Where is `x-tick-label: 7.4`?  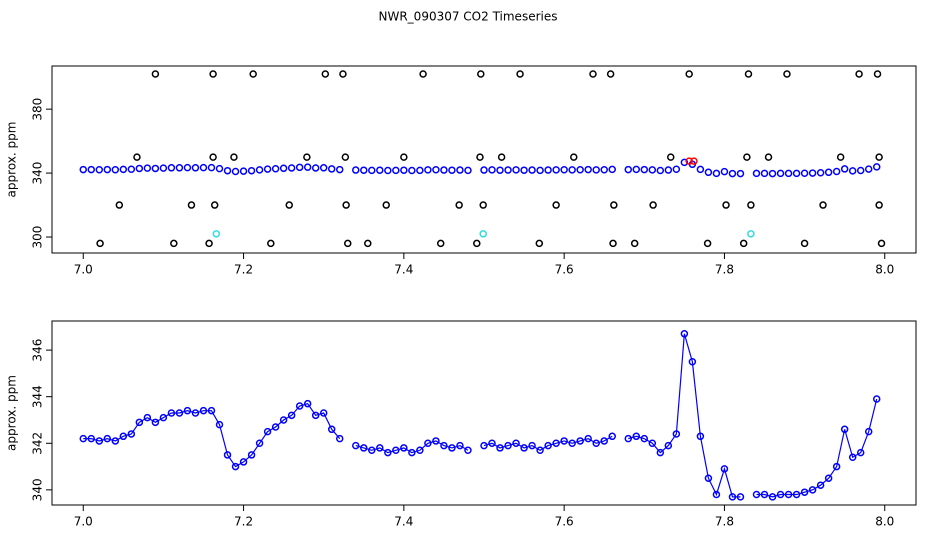
x-tick-label: 7.4 is located at coordinates (403, 270).